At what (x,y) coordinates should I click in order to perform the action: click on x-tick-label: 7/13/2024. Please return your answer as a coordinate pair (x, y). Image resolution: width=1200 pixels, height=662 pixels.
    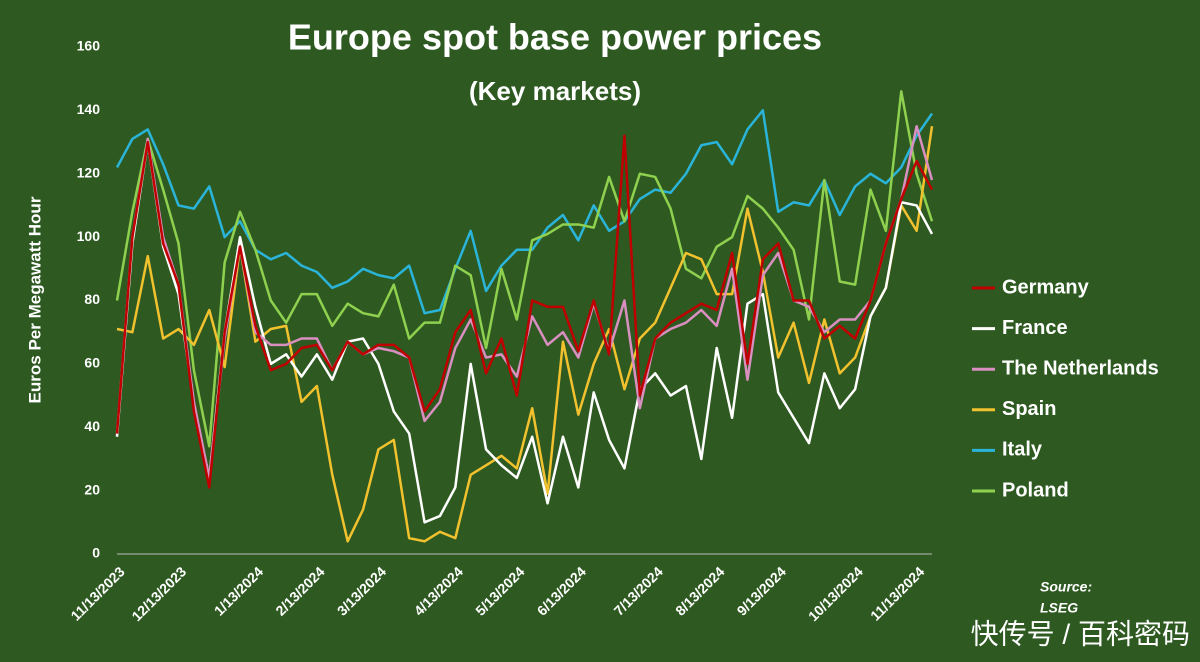
    Looking at the image, I should click on (639, 591).